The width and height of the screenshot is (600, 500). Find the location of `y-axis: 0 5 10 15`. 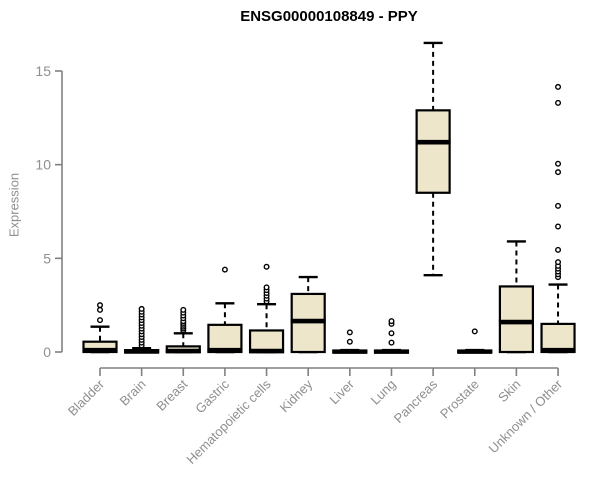

y-axis: 0 5 10 15 is located at coordinates (49, 211).